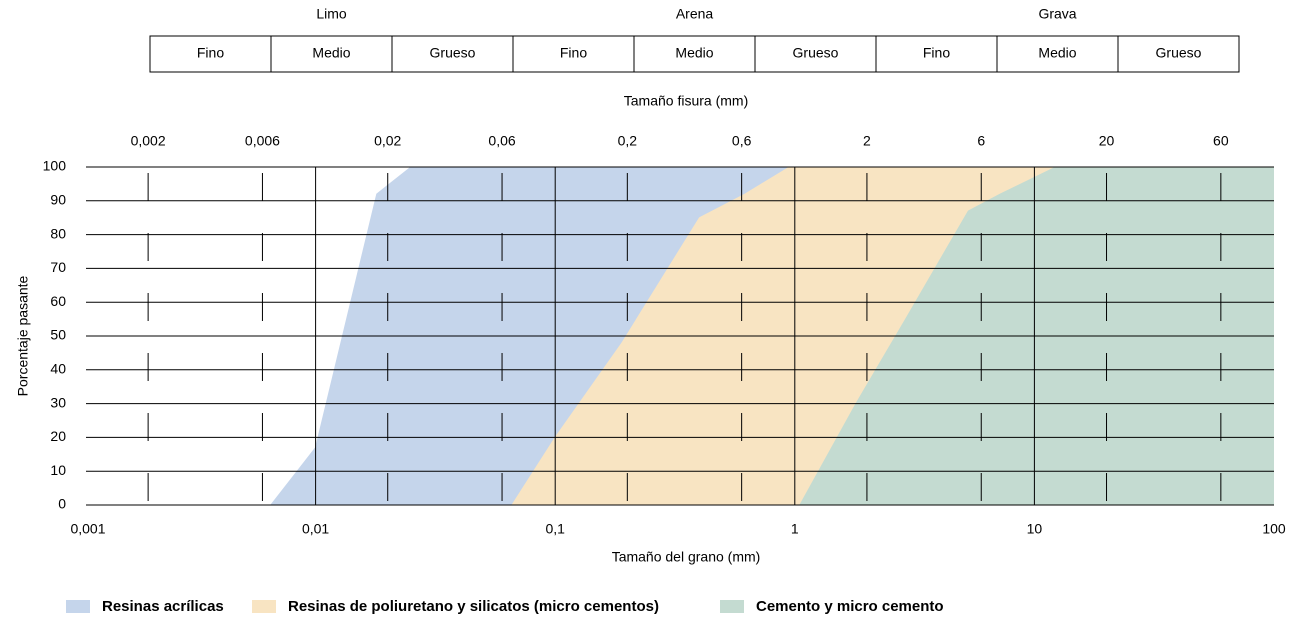 The height and width of the screenshot is (637, 1302). What do you see at coordinates (795, 529) in the screenshot?
I see `x-tick-label: 1` at bounding box center [795, 529].